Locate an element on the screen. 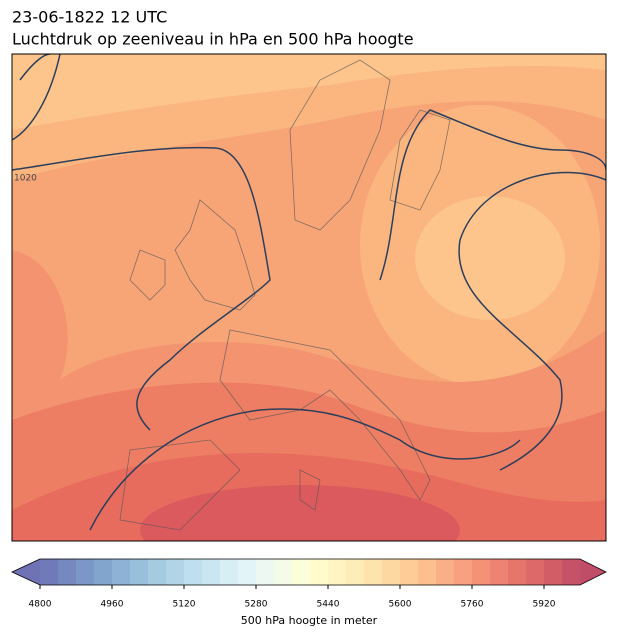 Image resolution: width=618 pixels, height=643 pixels. colorbar-frame is located at coordinates (309, 572).